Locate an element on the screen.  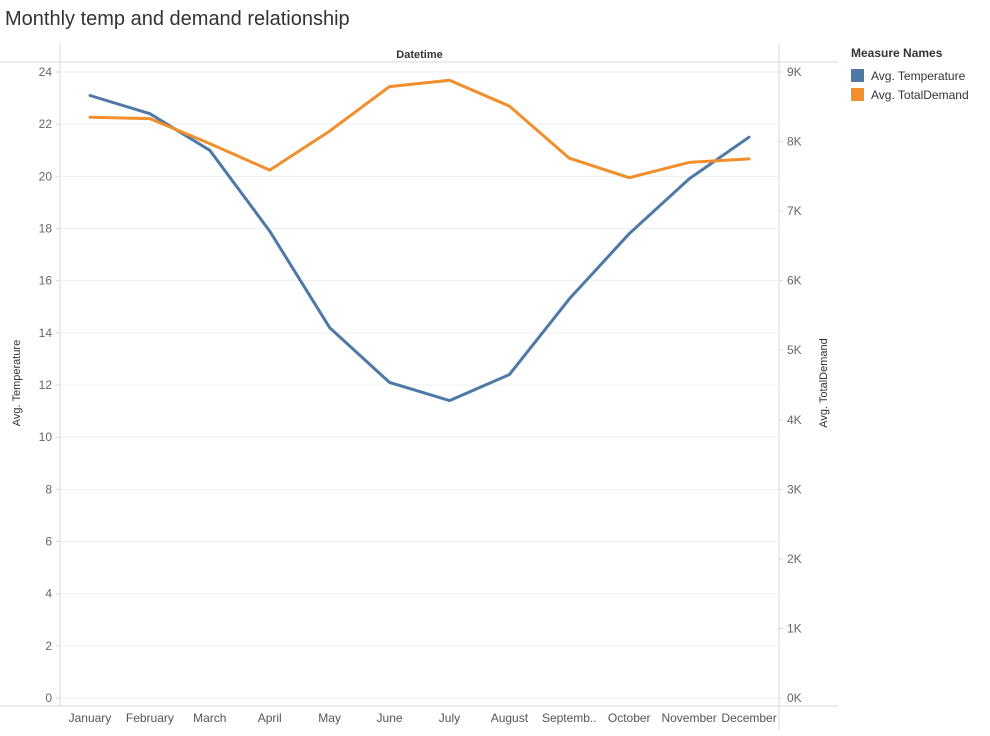
y-left-tick-label: 12 is located at coordinates (46, 385).